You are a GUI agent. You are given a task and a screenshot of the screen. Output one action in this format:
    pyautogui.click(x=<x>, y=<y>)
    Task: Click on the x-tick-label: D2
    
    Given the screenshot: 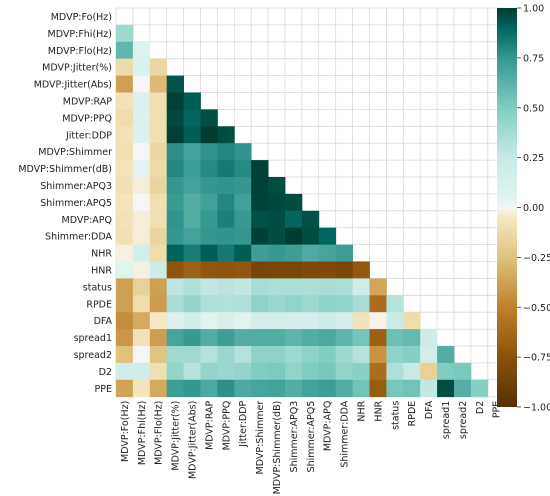 What is the action you would take?
    pyautogui.click(x=480, y=407)
    